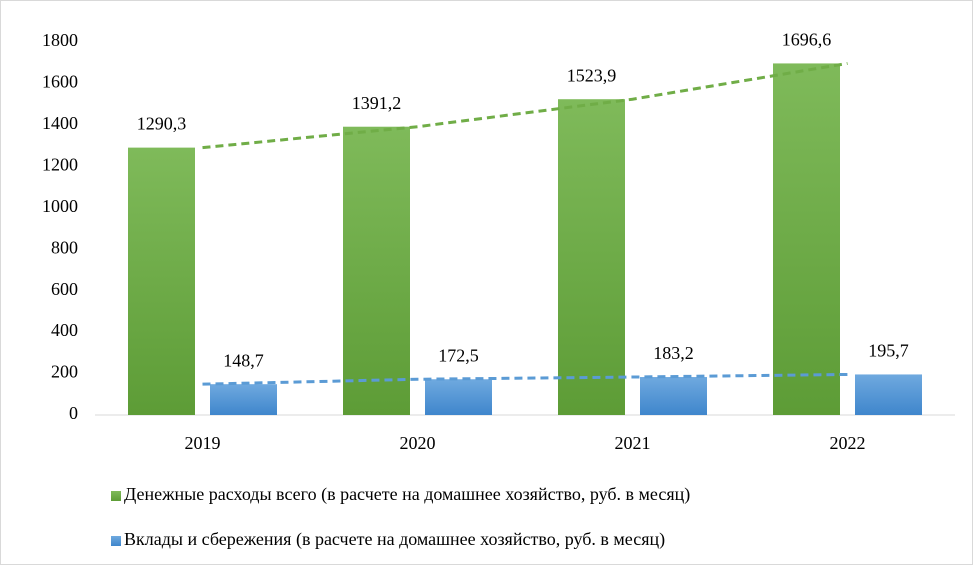  I want to click on x-tick-label: 2022, so click(848, 443).